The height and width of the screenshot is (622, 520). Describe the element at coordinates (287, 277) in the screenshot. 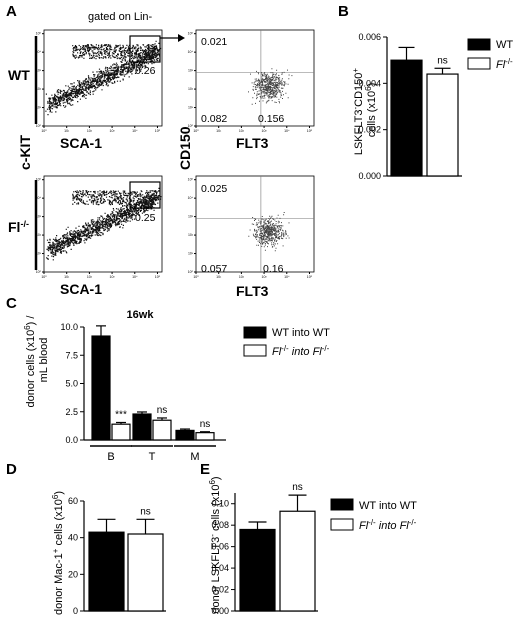

I see `facs-cd150-flt3-ko-xtick-label: 10⁴` at that location.